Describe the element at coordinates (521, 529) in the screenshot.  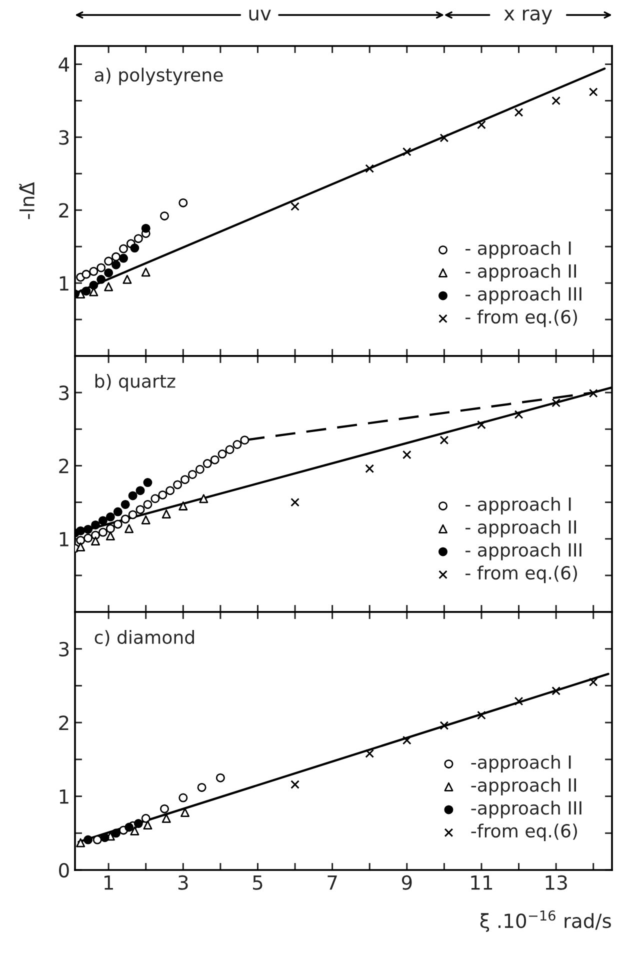
I see `legend-label: - approach II` at that location.